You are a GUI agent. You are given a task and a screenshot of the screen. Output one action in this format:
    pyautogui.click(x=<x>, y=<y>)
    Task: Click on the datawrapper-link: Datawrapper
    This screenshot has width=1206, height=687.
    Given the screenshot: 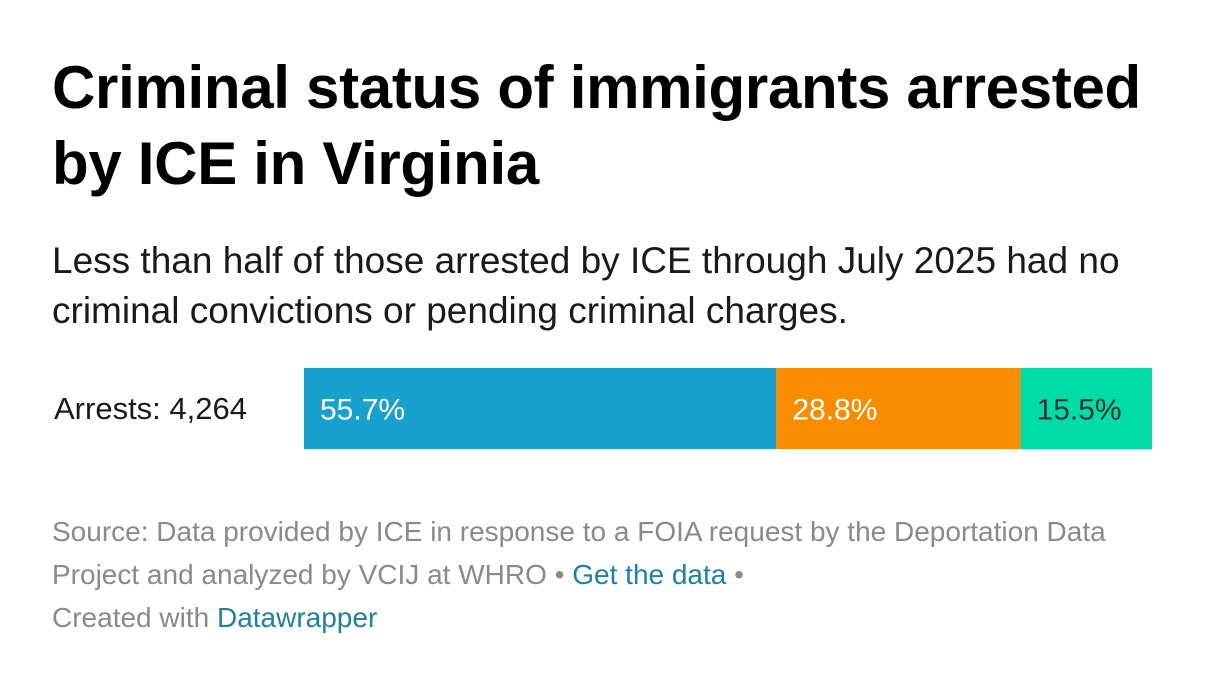 What is the action you would take?
    pyautogui.click(x=297, y=617)
    